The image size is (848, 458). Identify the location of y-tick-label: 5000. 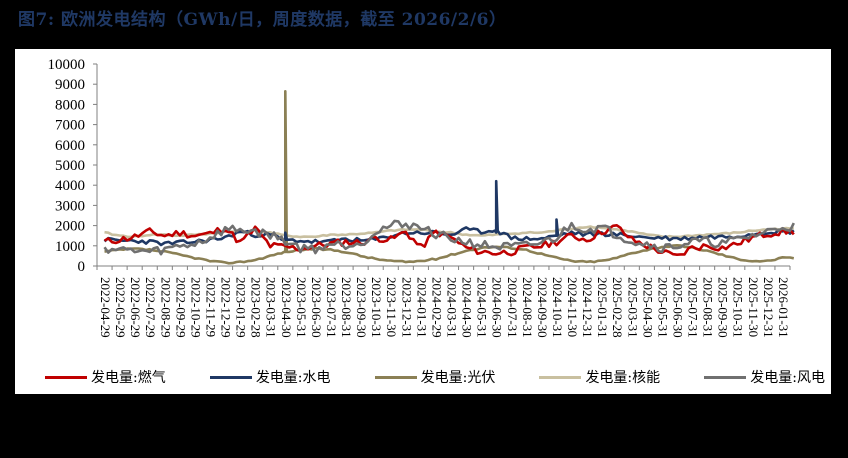
(70, 166).